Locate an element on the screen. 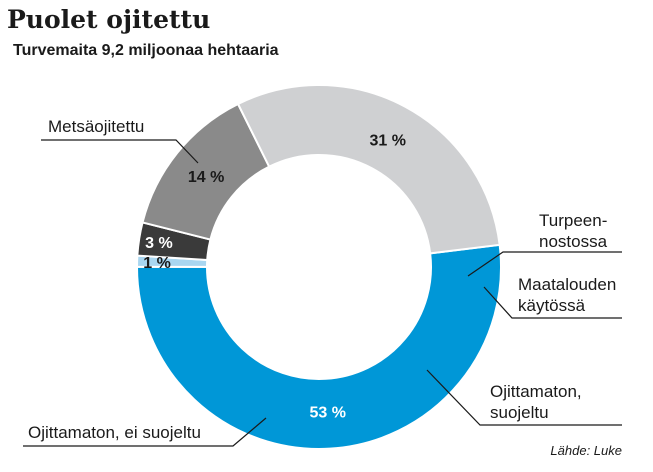 This screenshot has height=472, width=653. slice-label-turpeen-nostossa-line-2: nostossa is located at coordinates (573, 241).